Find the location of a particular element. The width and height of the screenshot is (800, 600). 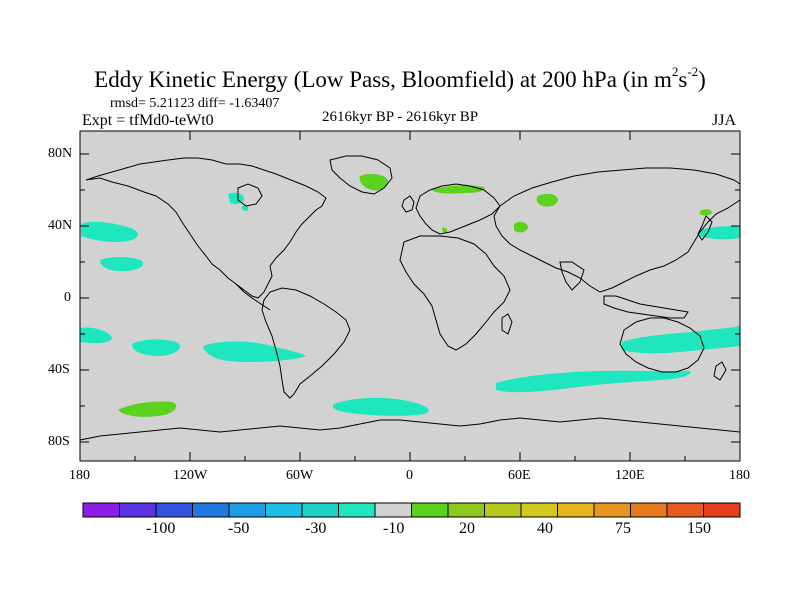

anomaly-caspian is located at coordinates (521, 227).